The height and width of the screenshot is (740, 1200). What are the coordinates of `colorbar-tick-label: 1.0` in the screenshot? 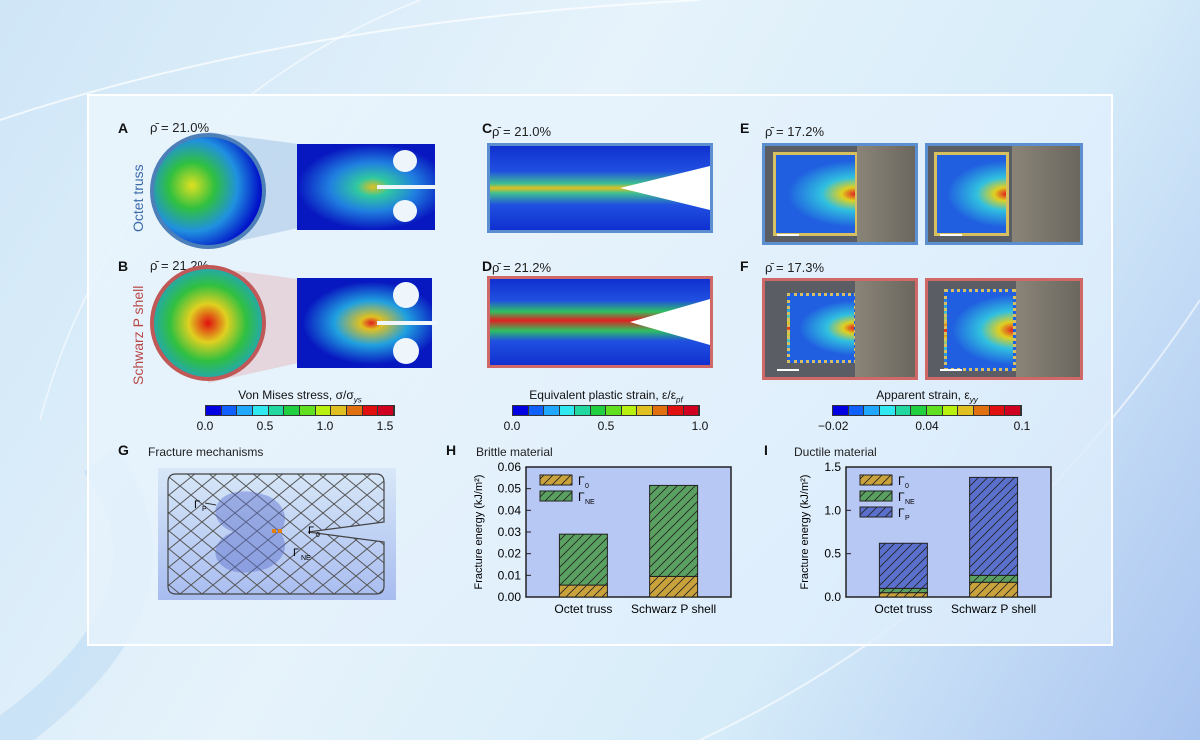 It's located at (325, 426).